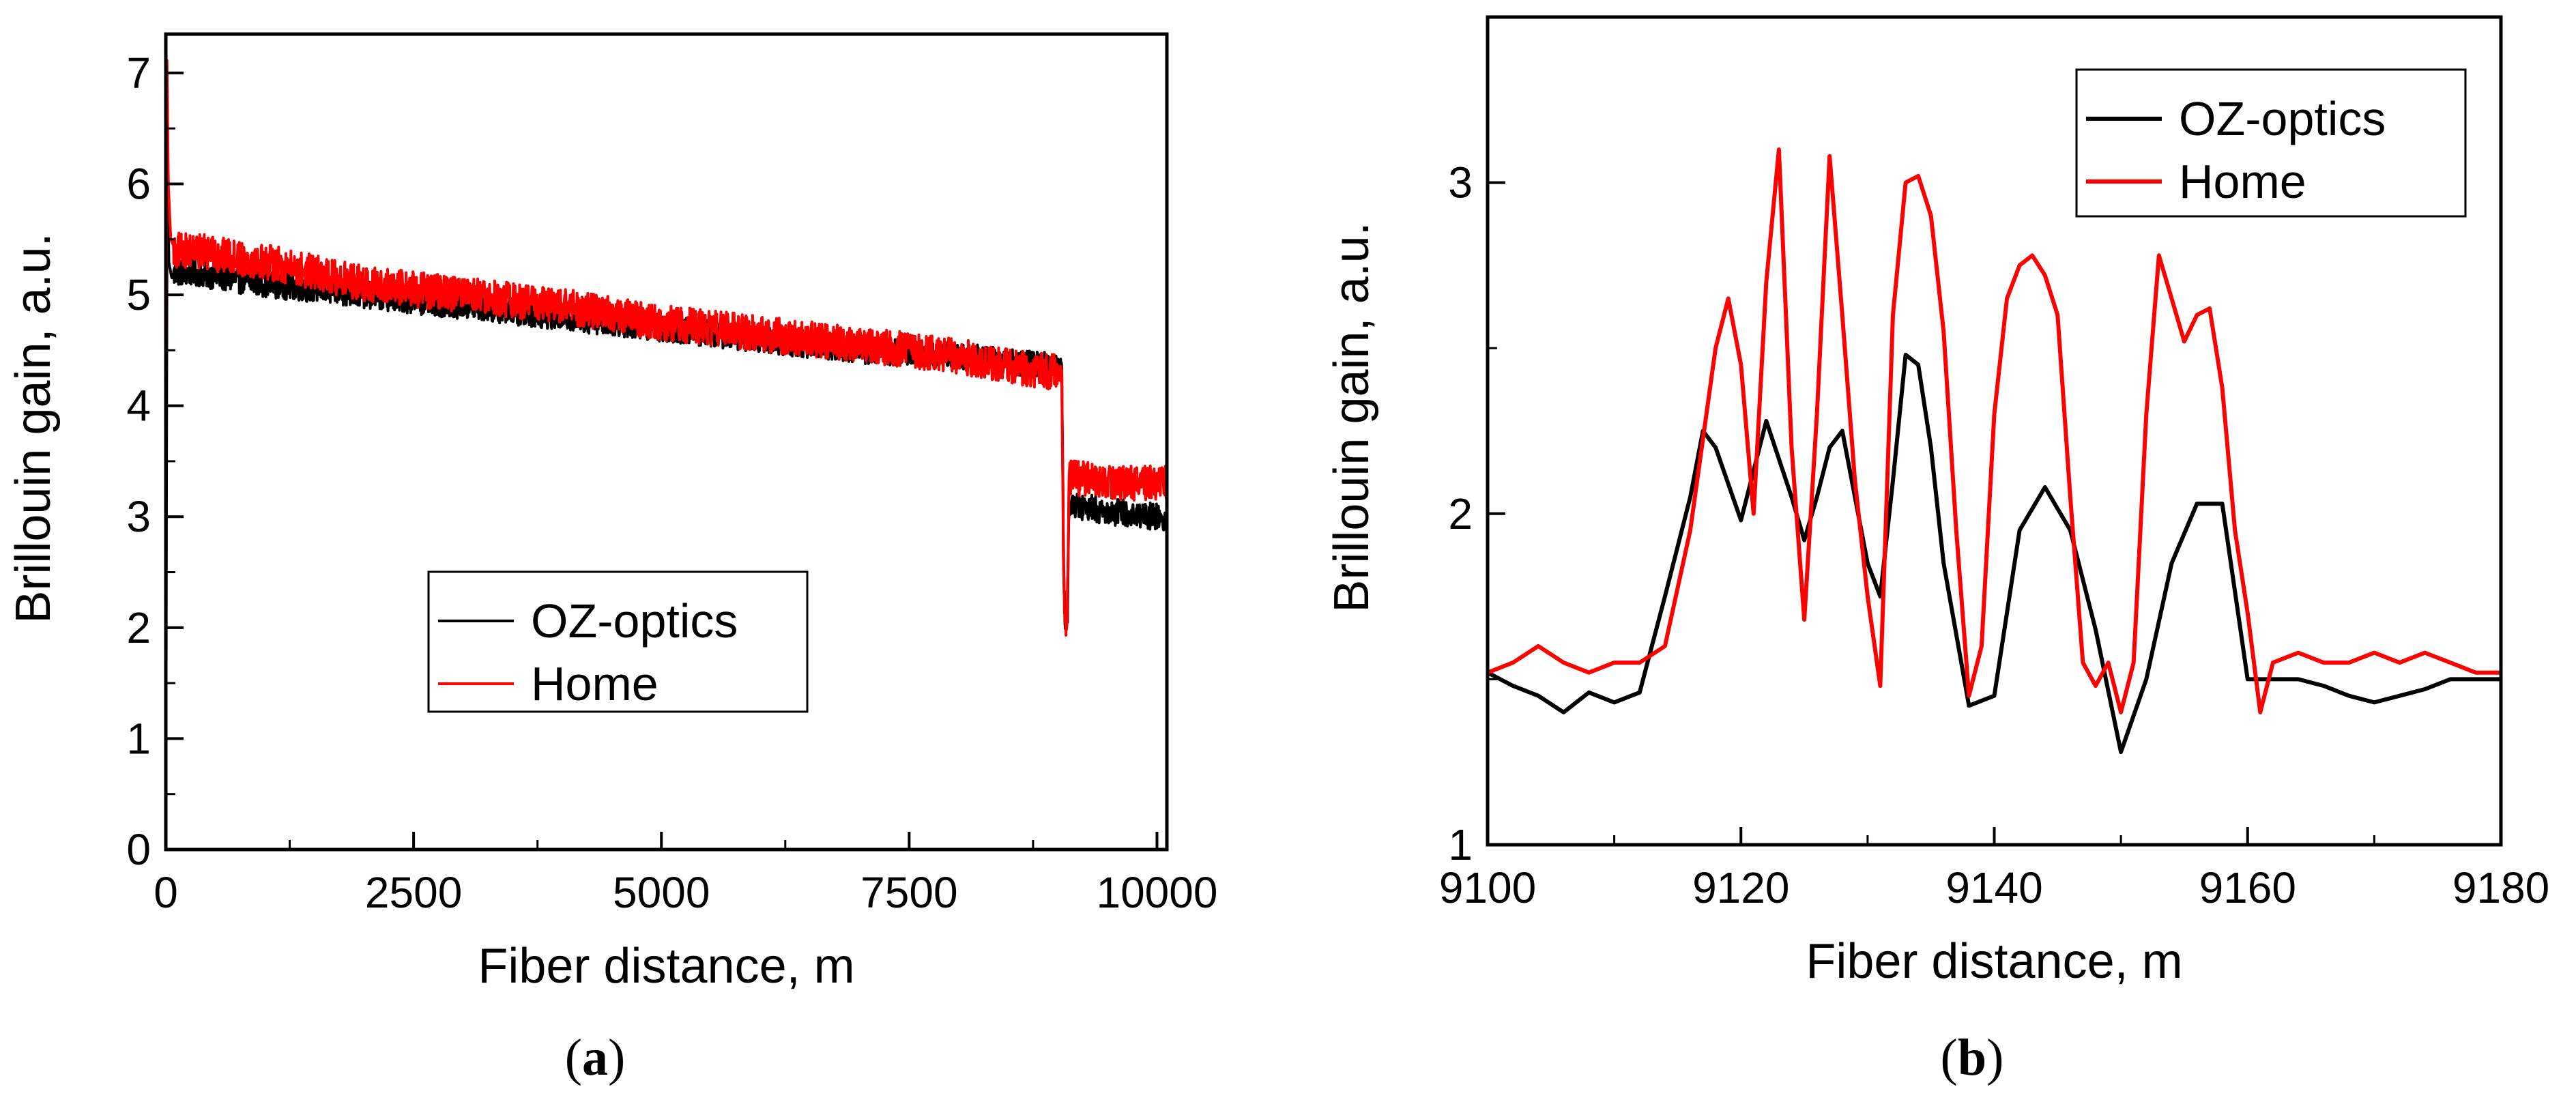 The image size is (2576, 1102). I want to click on panel-a-x-tick-label: 10000, so click(1156, 892).